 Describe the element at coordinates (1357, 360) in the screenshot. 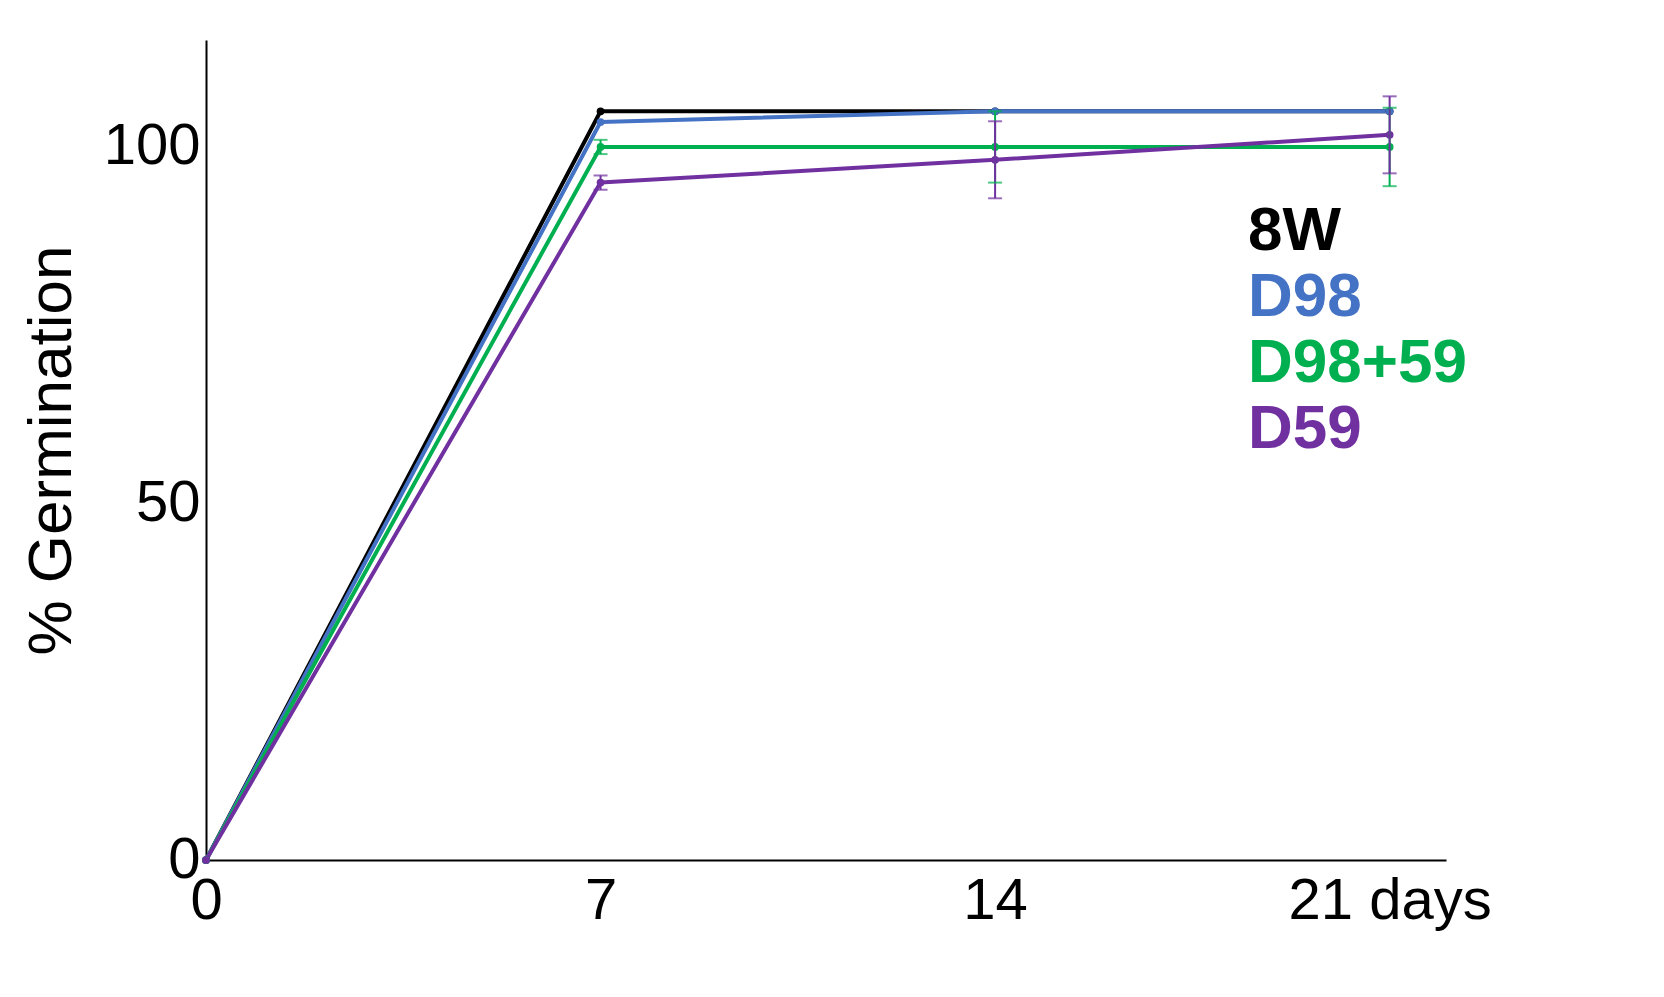

I see `text: D98+59` at that location.